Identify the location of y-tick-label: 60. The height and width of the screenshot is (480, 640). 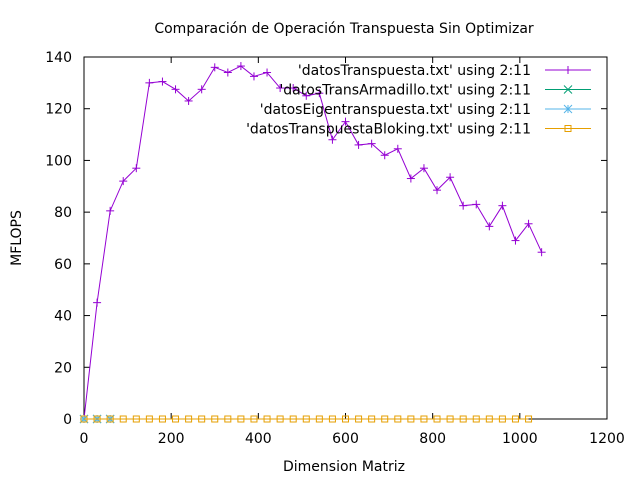
(63, 265).